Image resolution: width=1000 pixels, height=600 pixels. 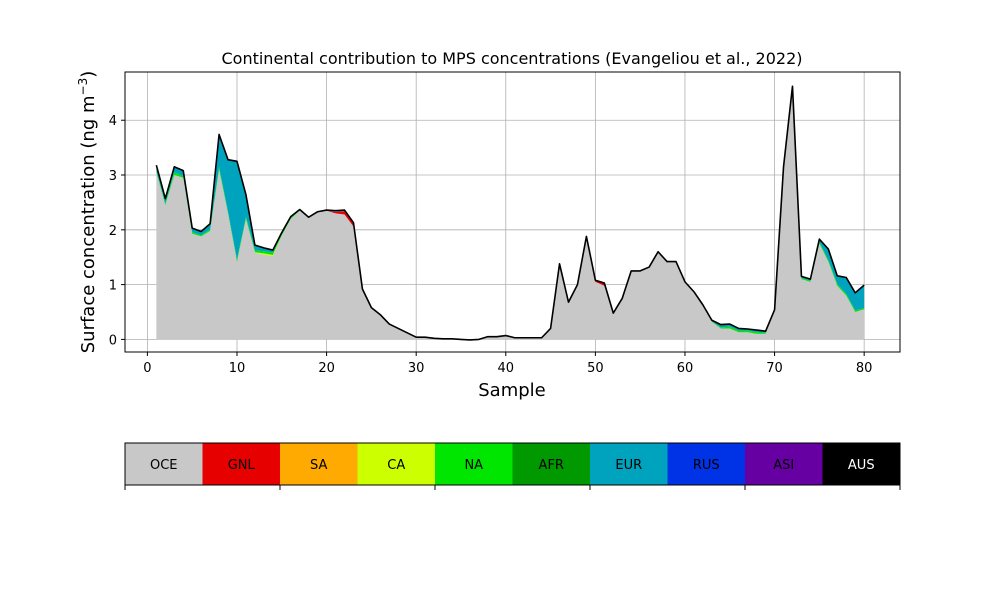 I want to click on y-tick-label: 0, so click(x=113, y=340).